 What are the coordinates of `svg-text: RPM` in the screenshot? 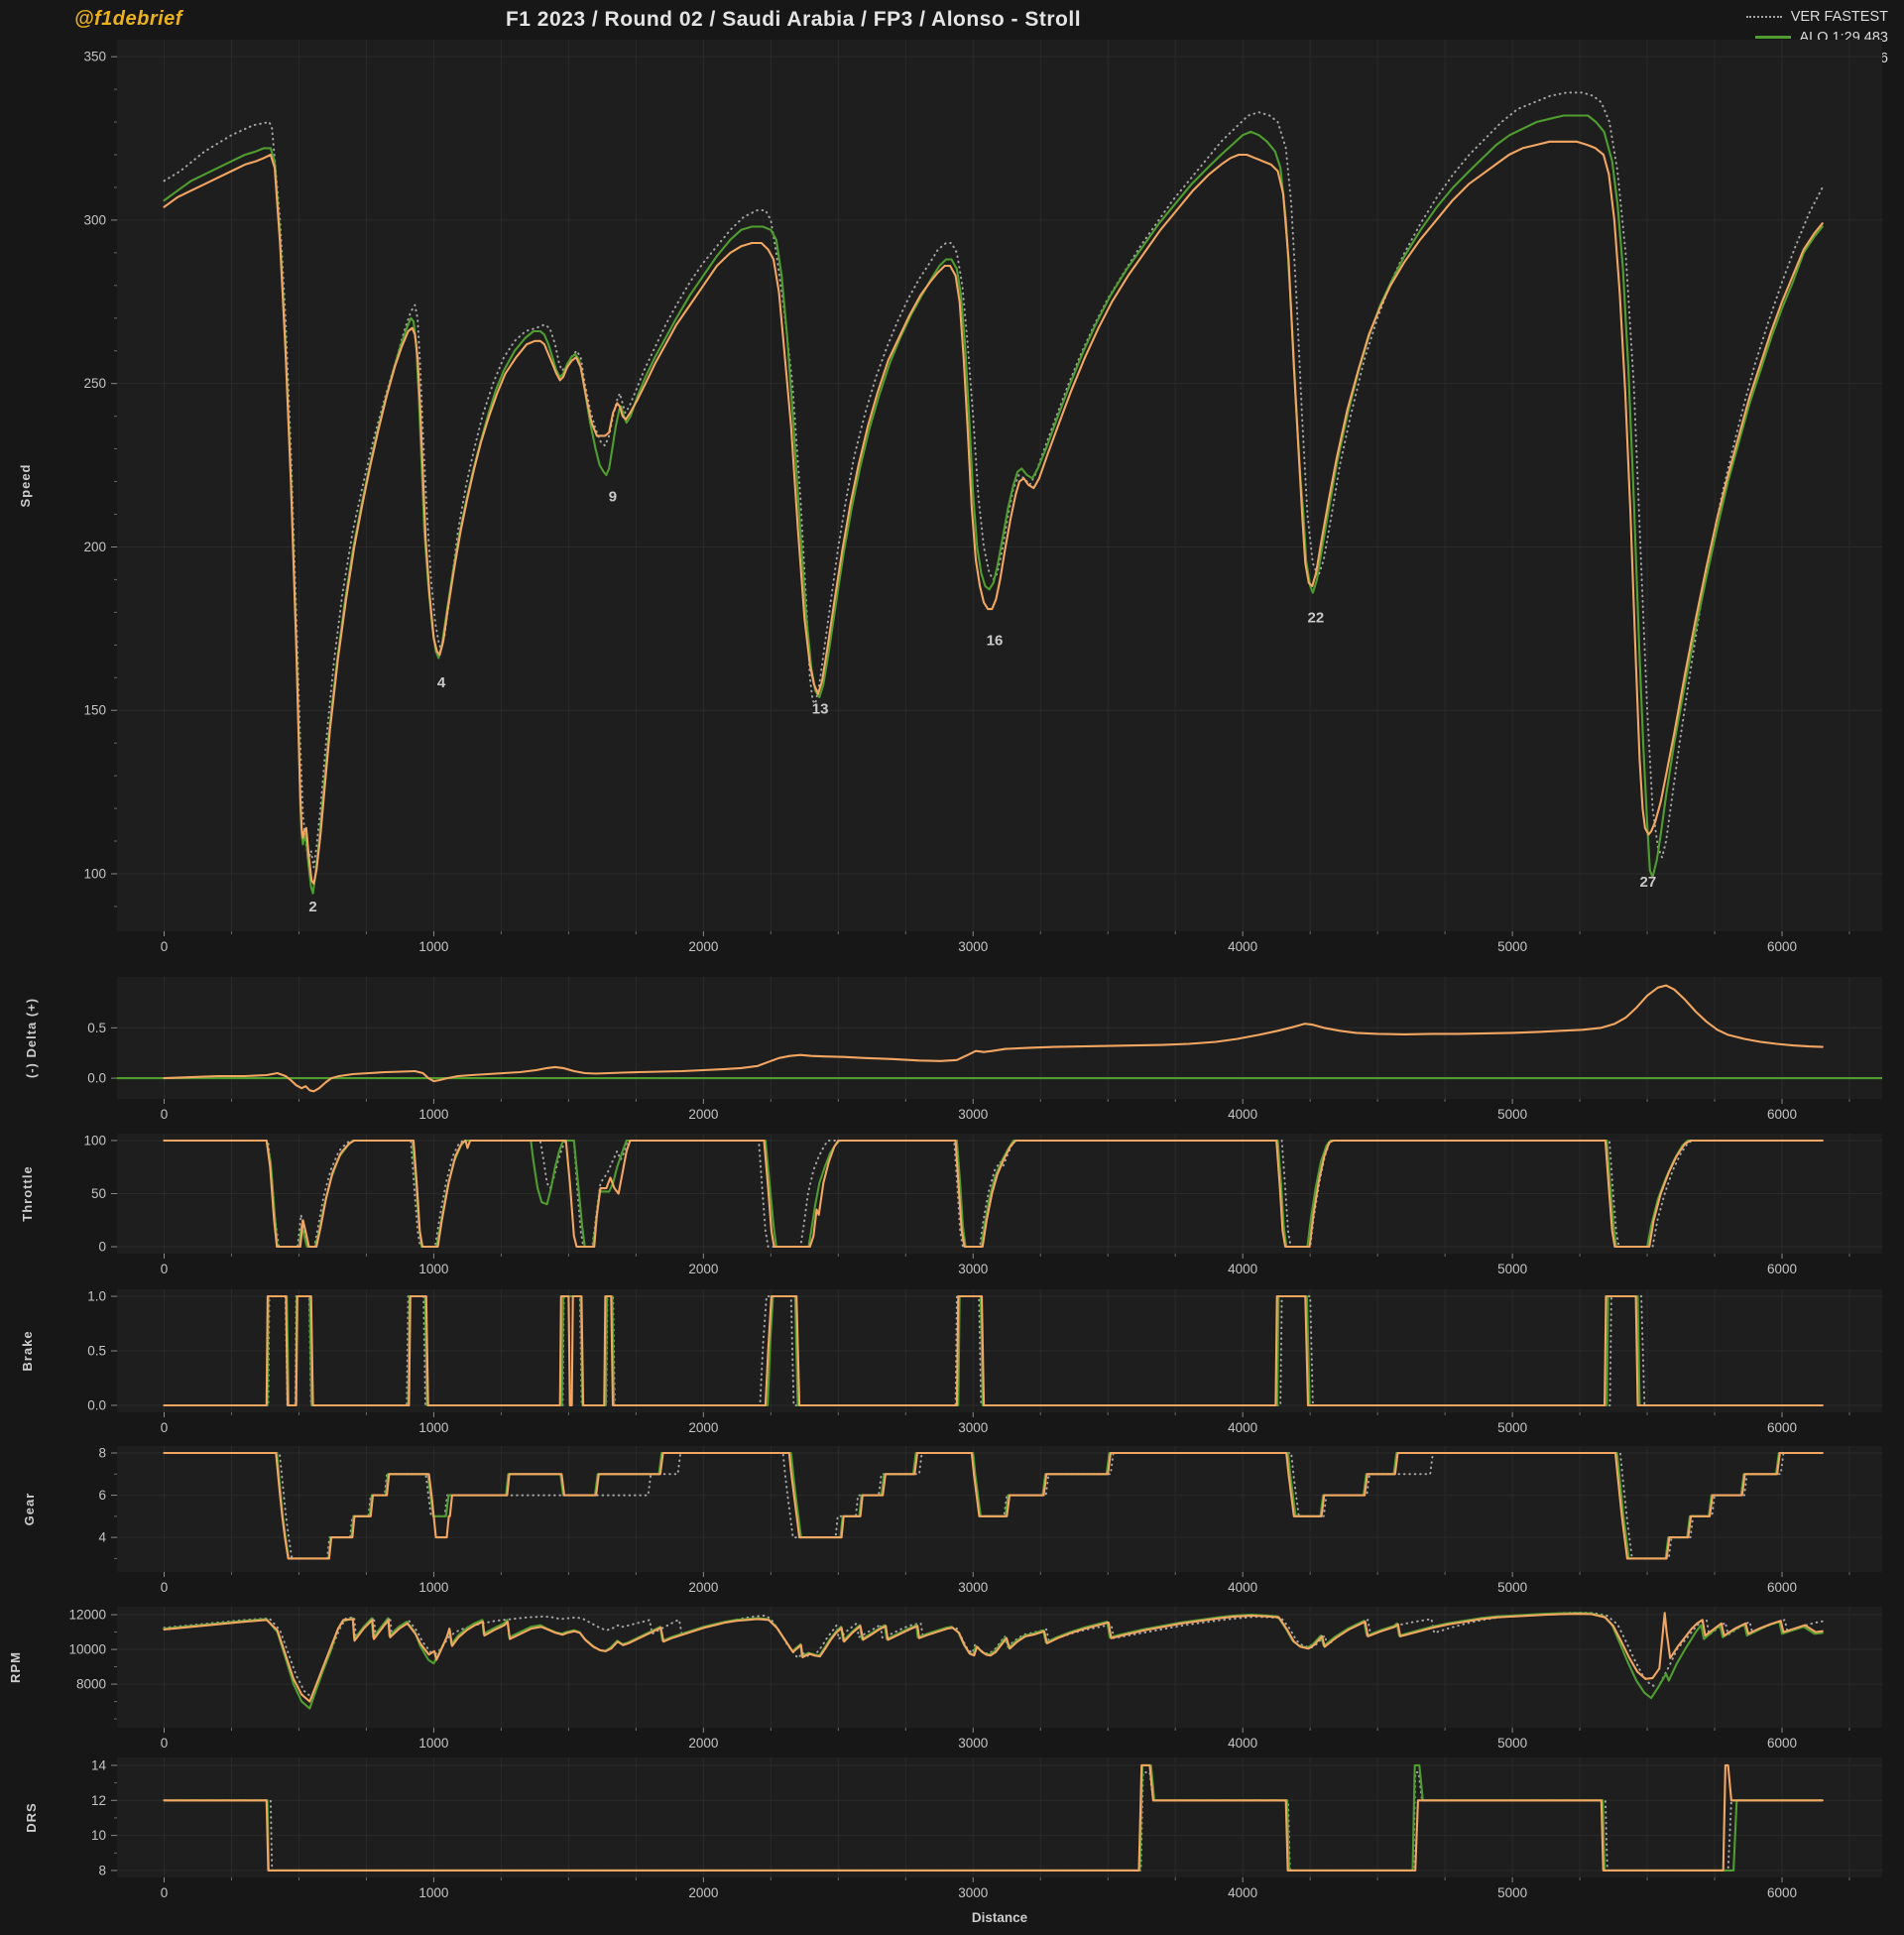 It's located at (15, 1667).